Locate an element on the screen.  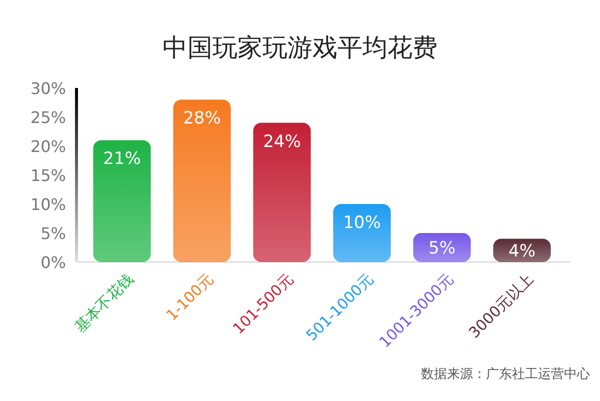
source-note: 数据来源：广东社工运营中心 is located at coordinates (505, 374).